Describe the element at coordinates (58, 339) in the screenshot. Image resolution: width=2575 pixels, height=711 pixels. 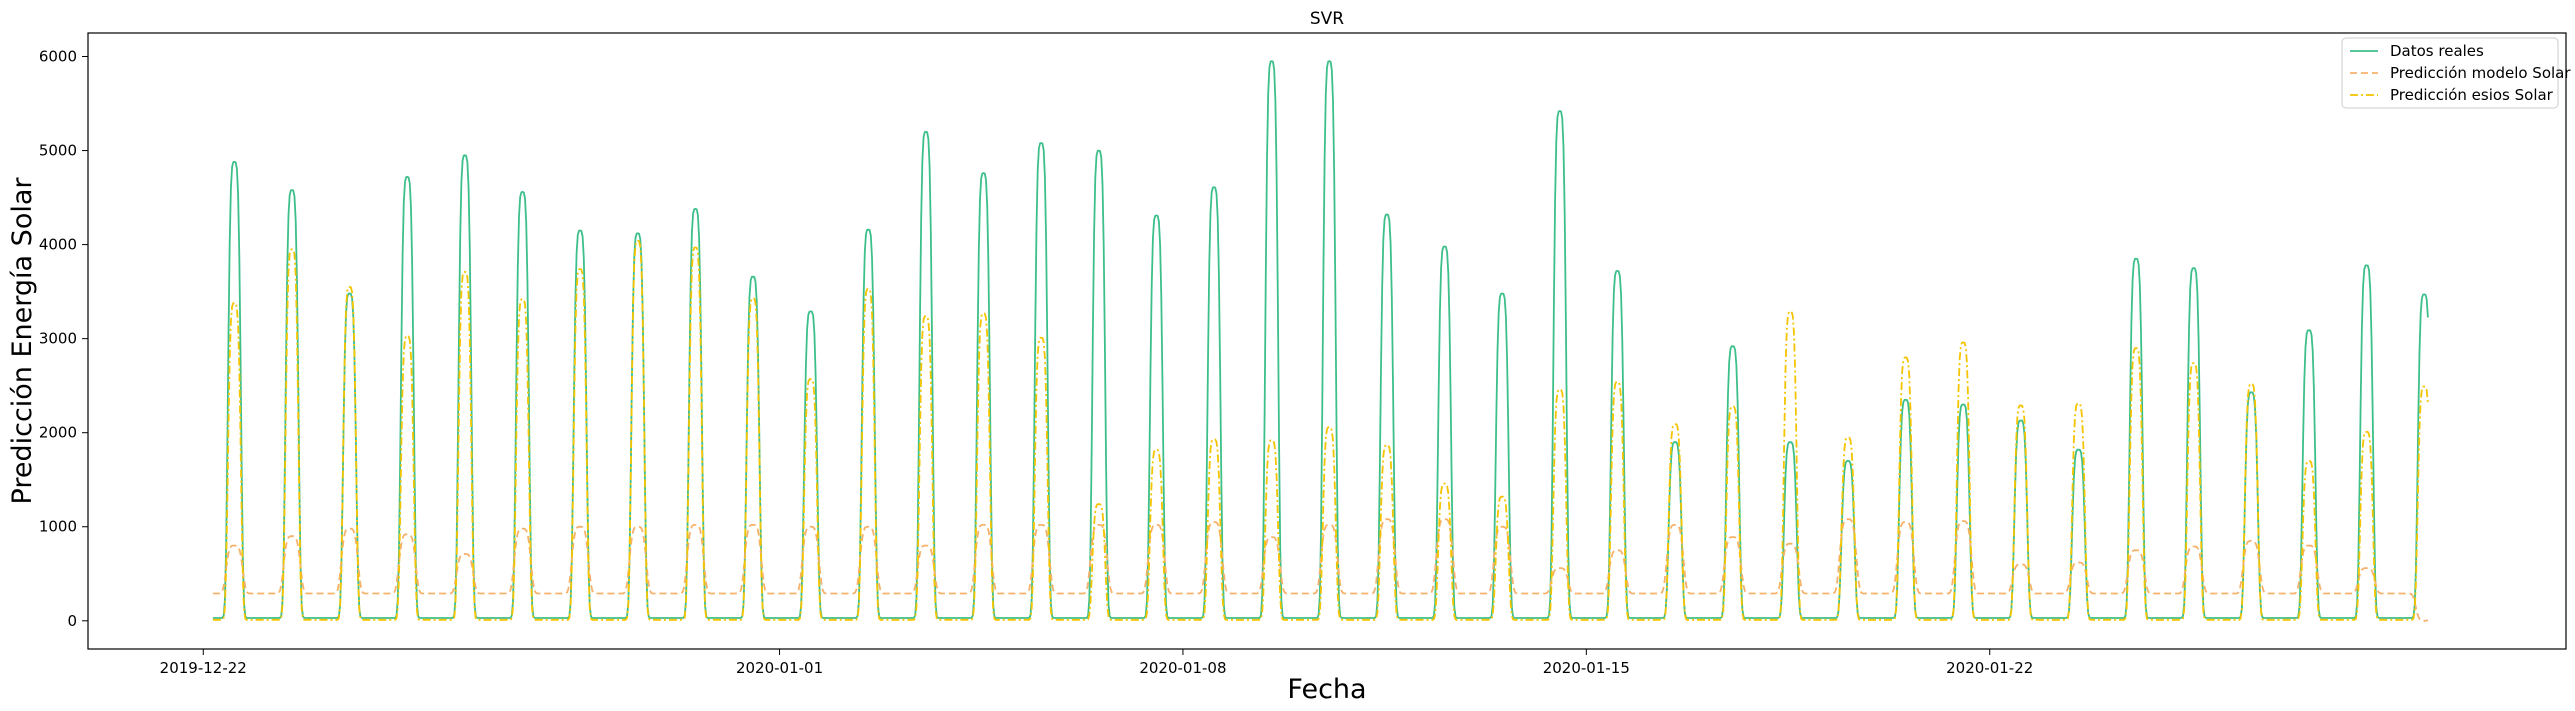
I see `y-tick-label: 3000` at that location.